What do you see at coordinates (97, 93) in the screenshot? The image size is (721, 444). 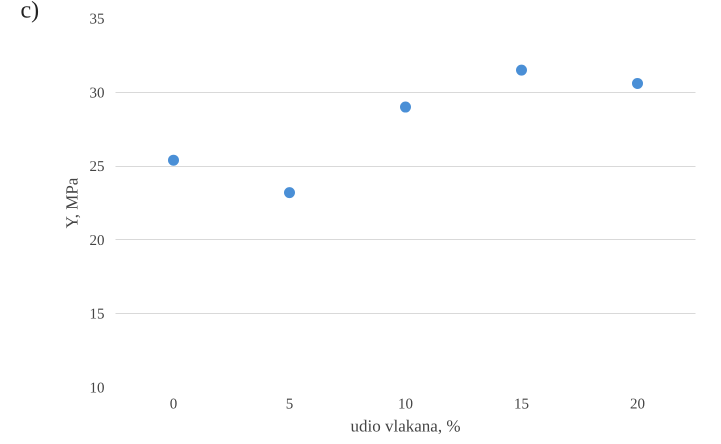 I see `y-tick-label: 30` at bounding box center [97, 93].